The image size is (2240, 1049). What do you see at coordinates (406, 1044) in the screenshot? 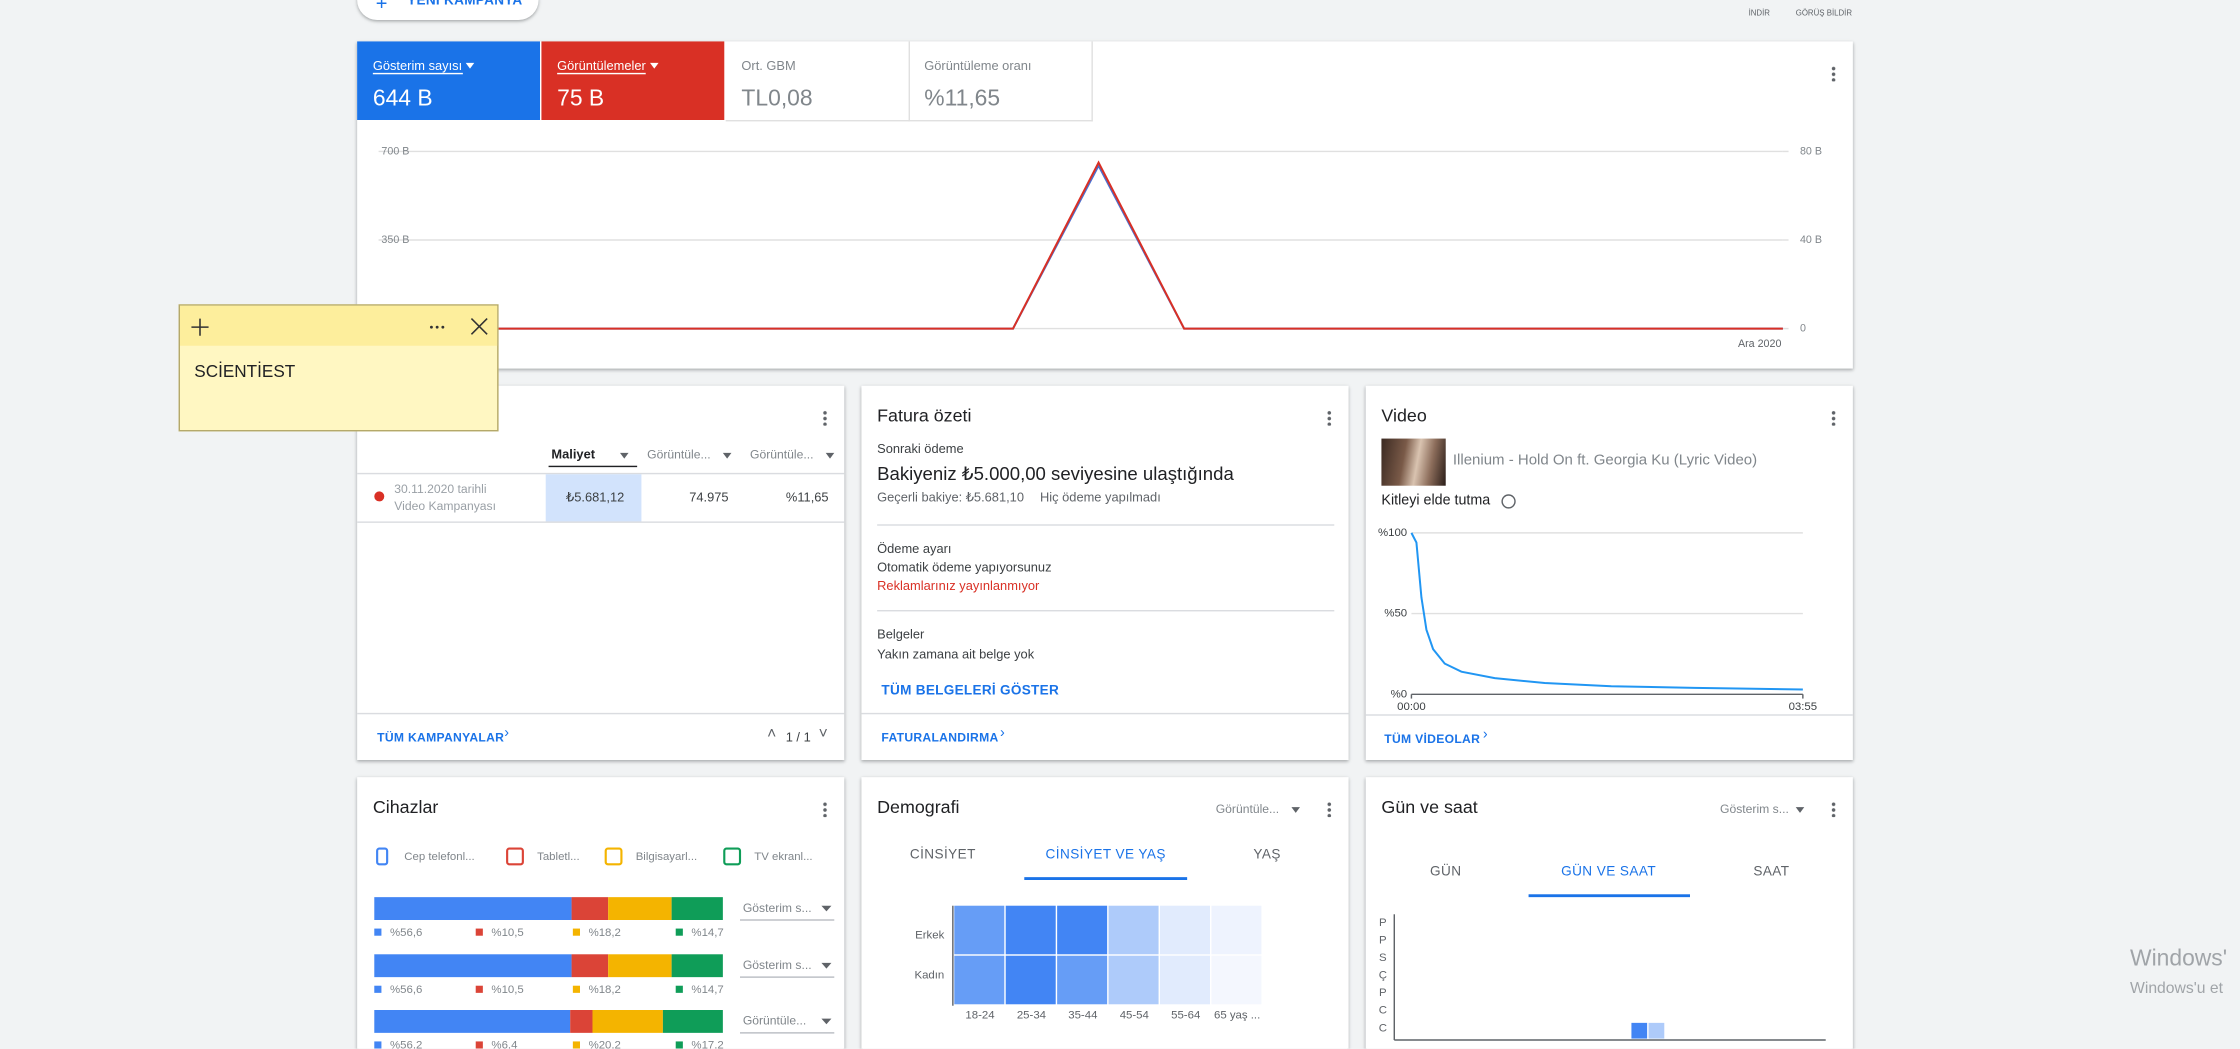
I see `value-label: %56,2` at bounding box center [406, 1044].